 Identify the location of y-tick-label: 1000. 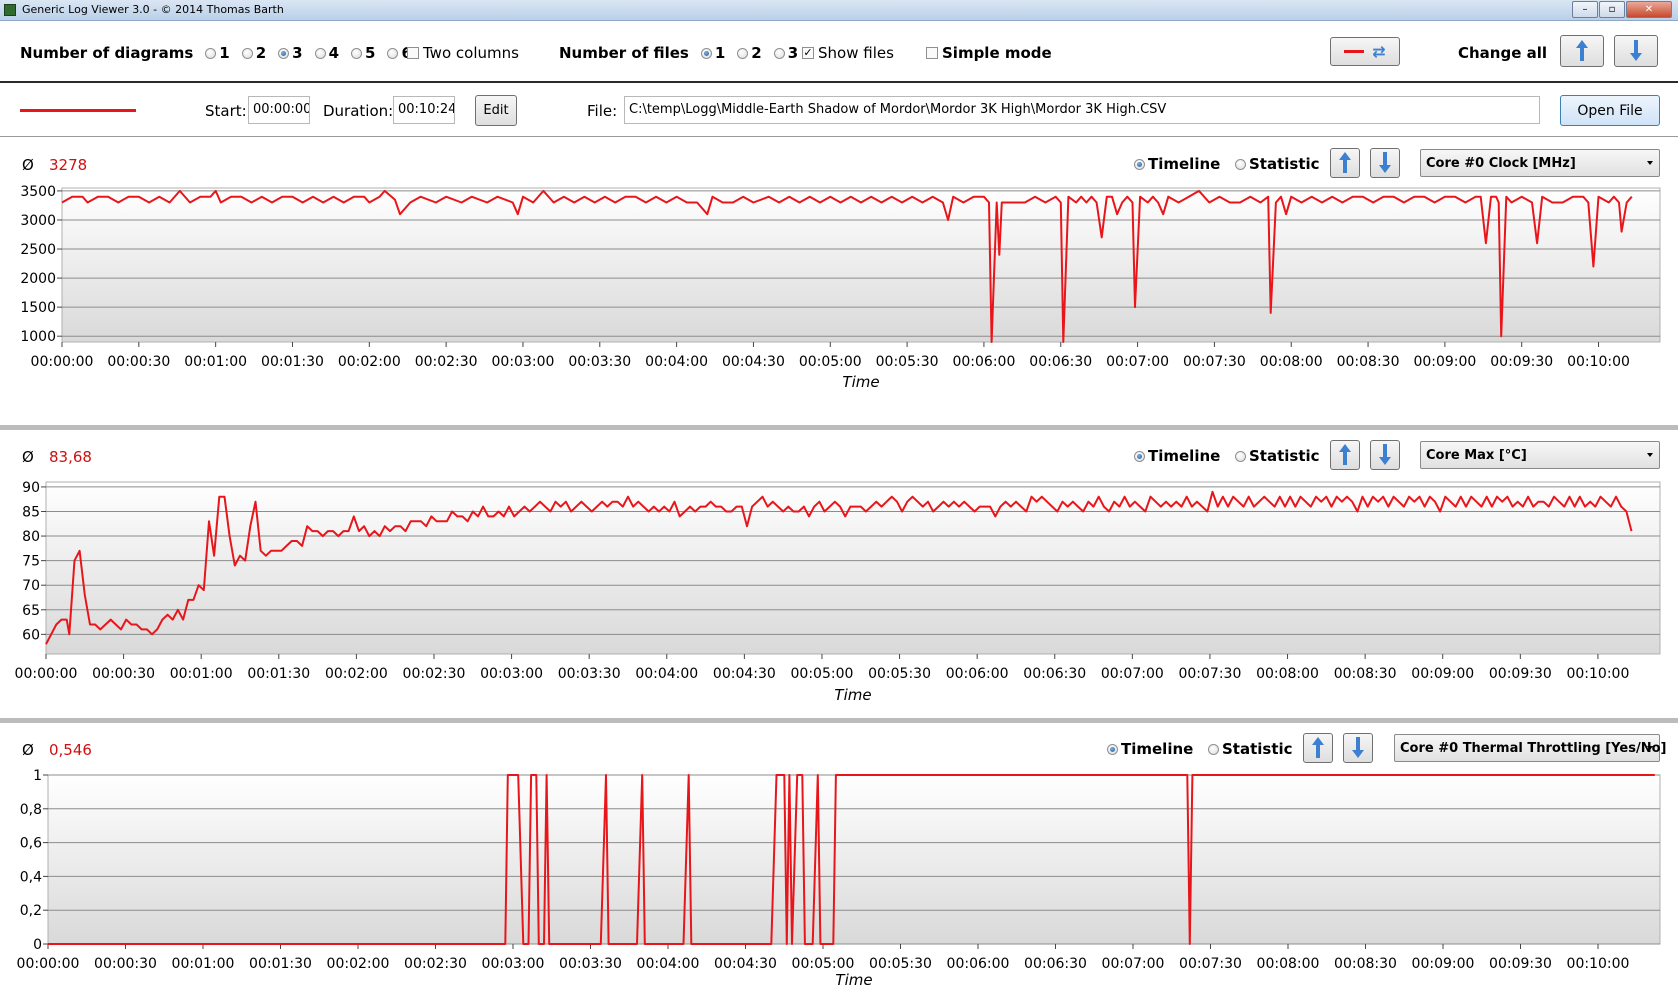
(38, 337).